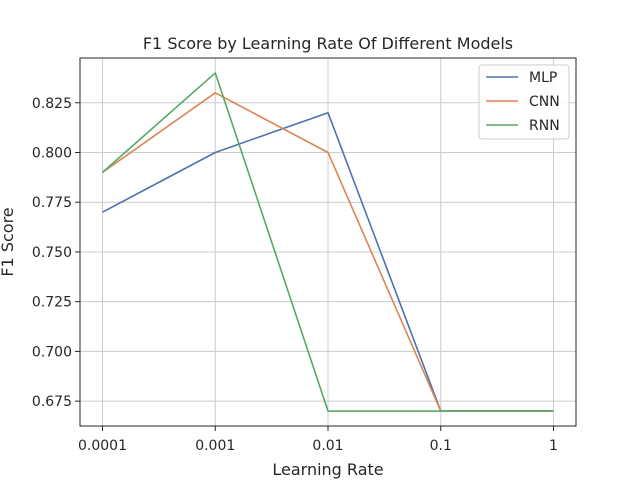  I want to click on legend: MLP CNN RNN, so click(524, 102).